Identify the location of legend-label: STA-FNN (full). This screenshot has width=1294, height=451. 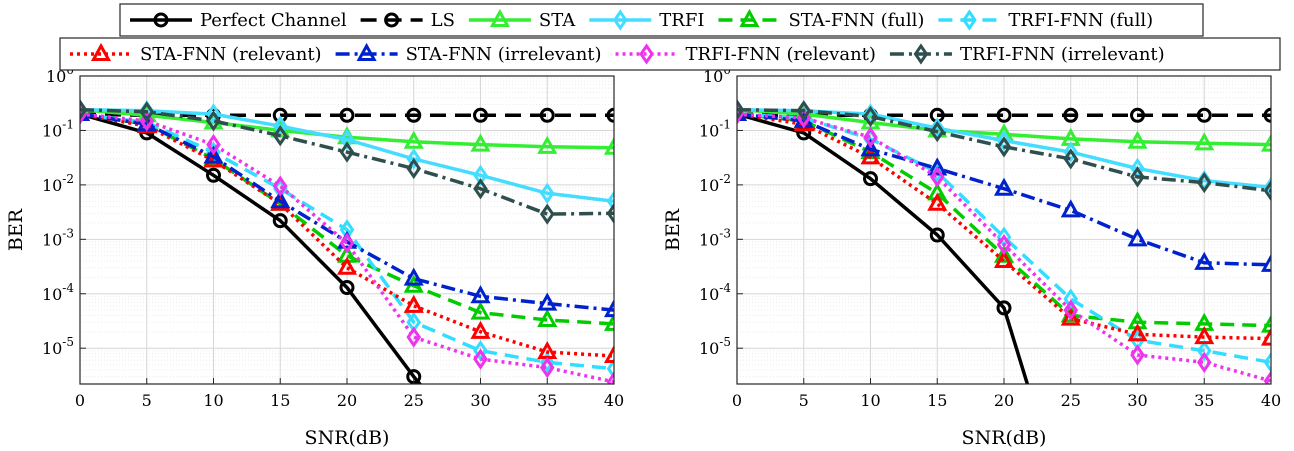
(856, 20).